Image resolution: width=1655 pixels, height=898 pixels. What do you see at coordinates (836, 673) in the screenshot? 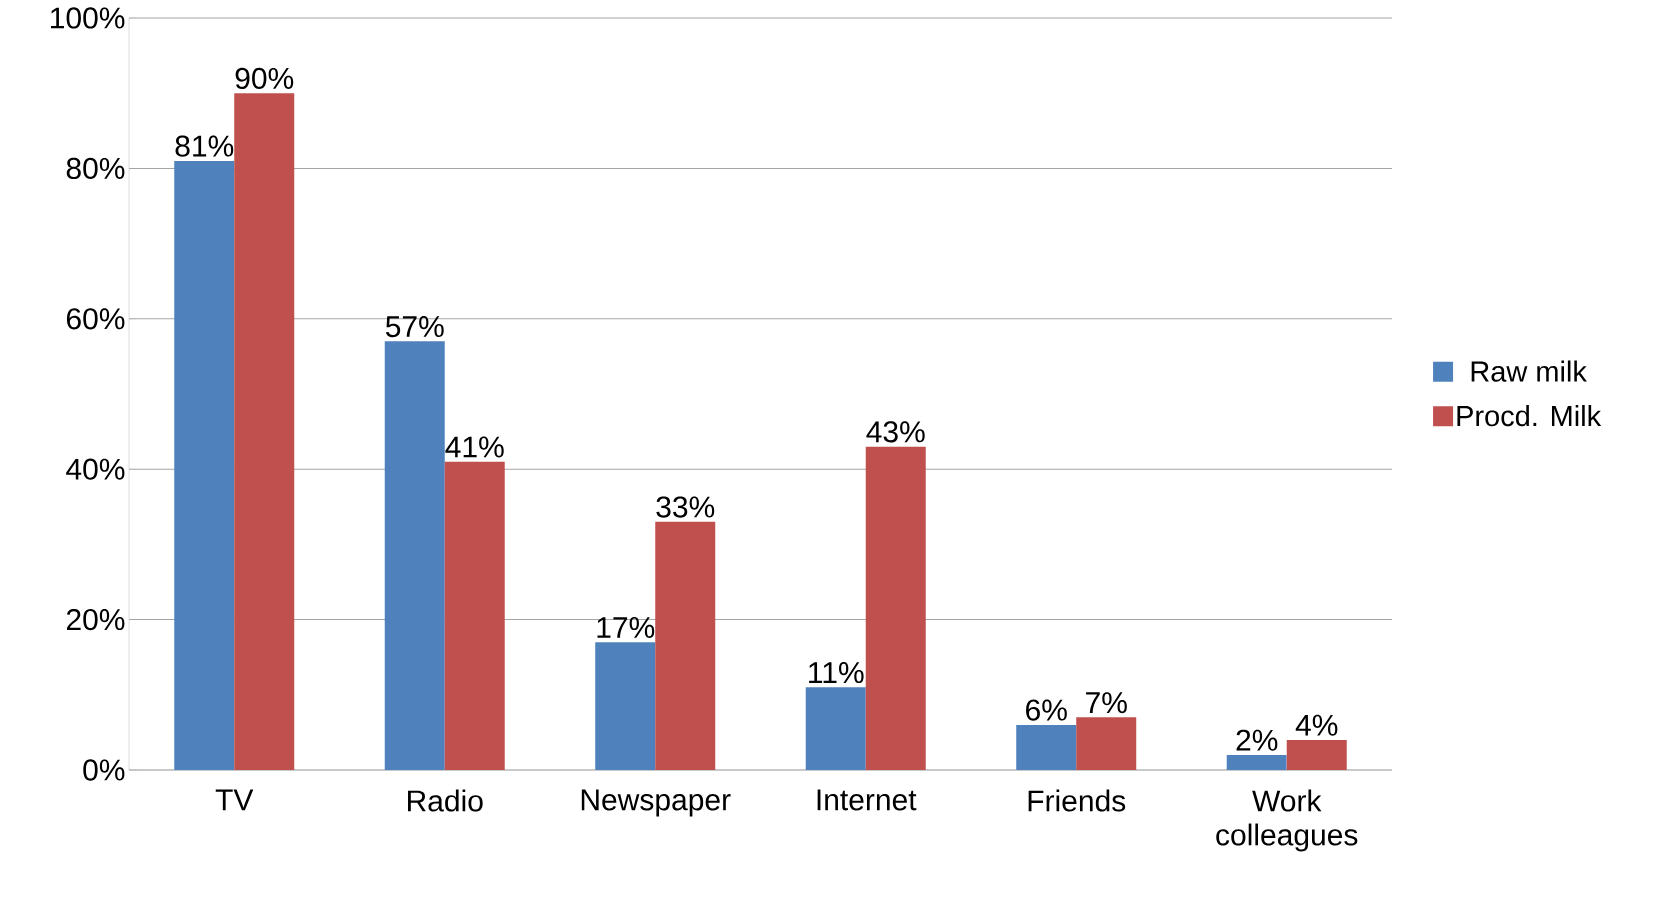
I see `data-label: 11%` at bounding box center [836, 673].